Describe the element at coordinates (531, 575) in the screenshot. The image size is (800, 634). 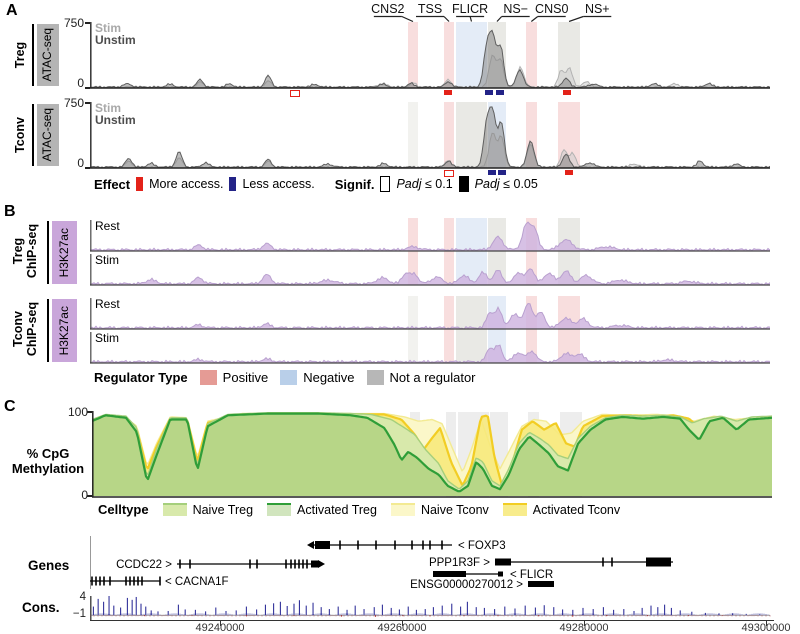
I see `gene-label-FLICR: < FLICR` at that location.